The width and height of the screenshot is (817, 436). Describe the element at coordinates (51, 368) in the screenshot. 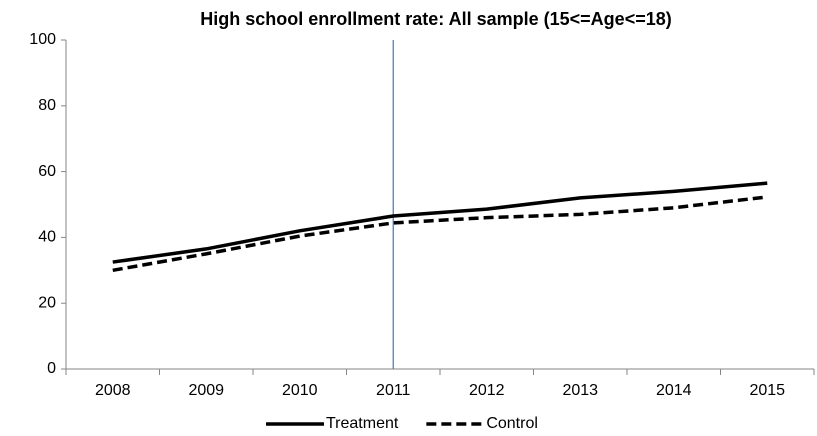

I see `y-tick-label: 0` at that location.